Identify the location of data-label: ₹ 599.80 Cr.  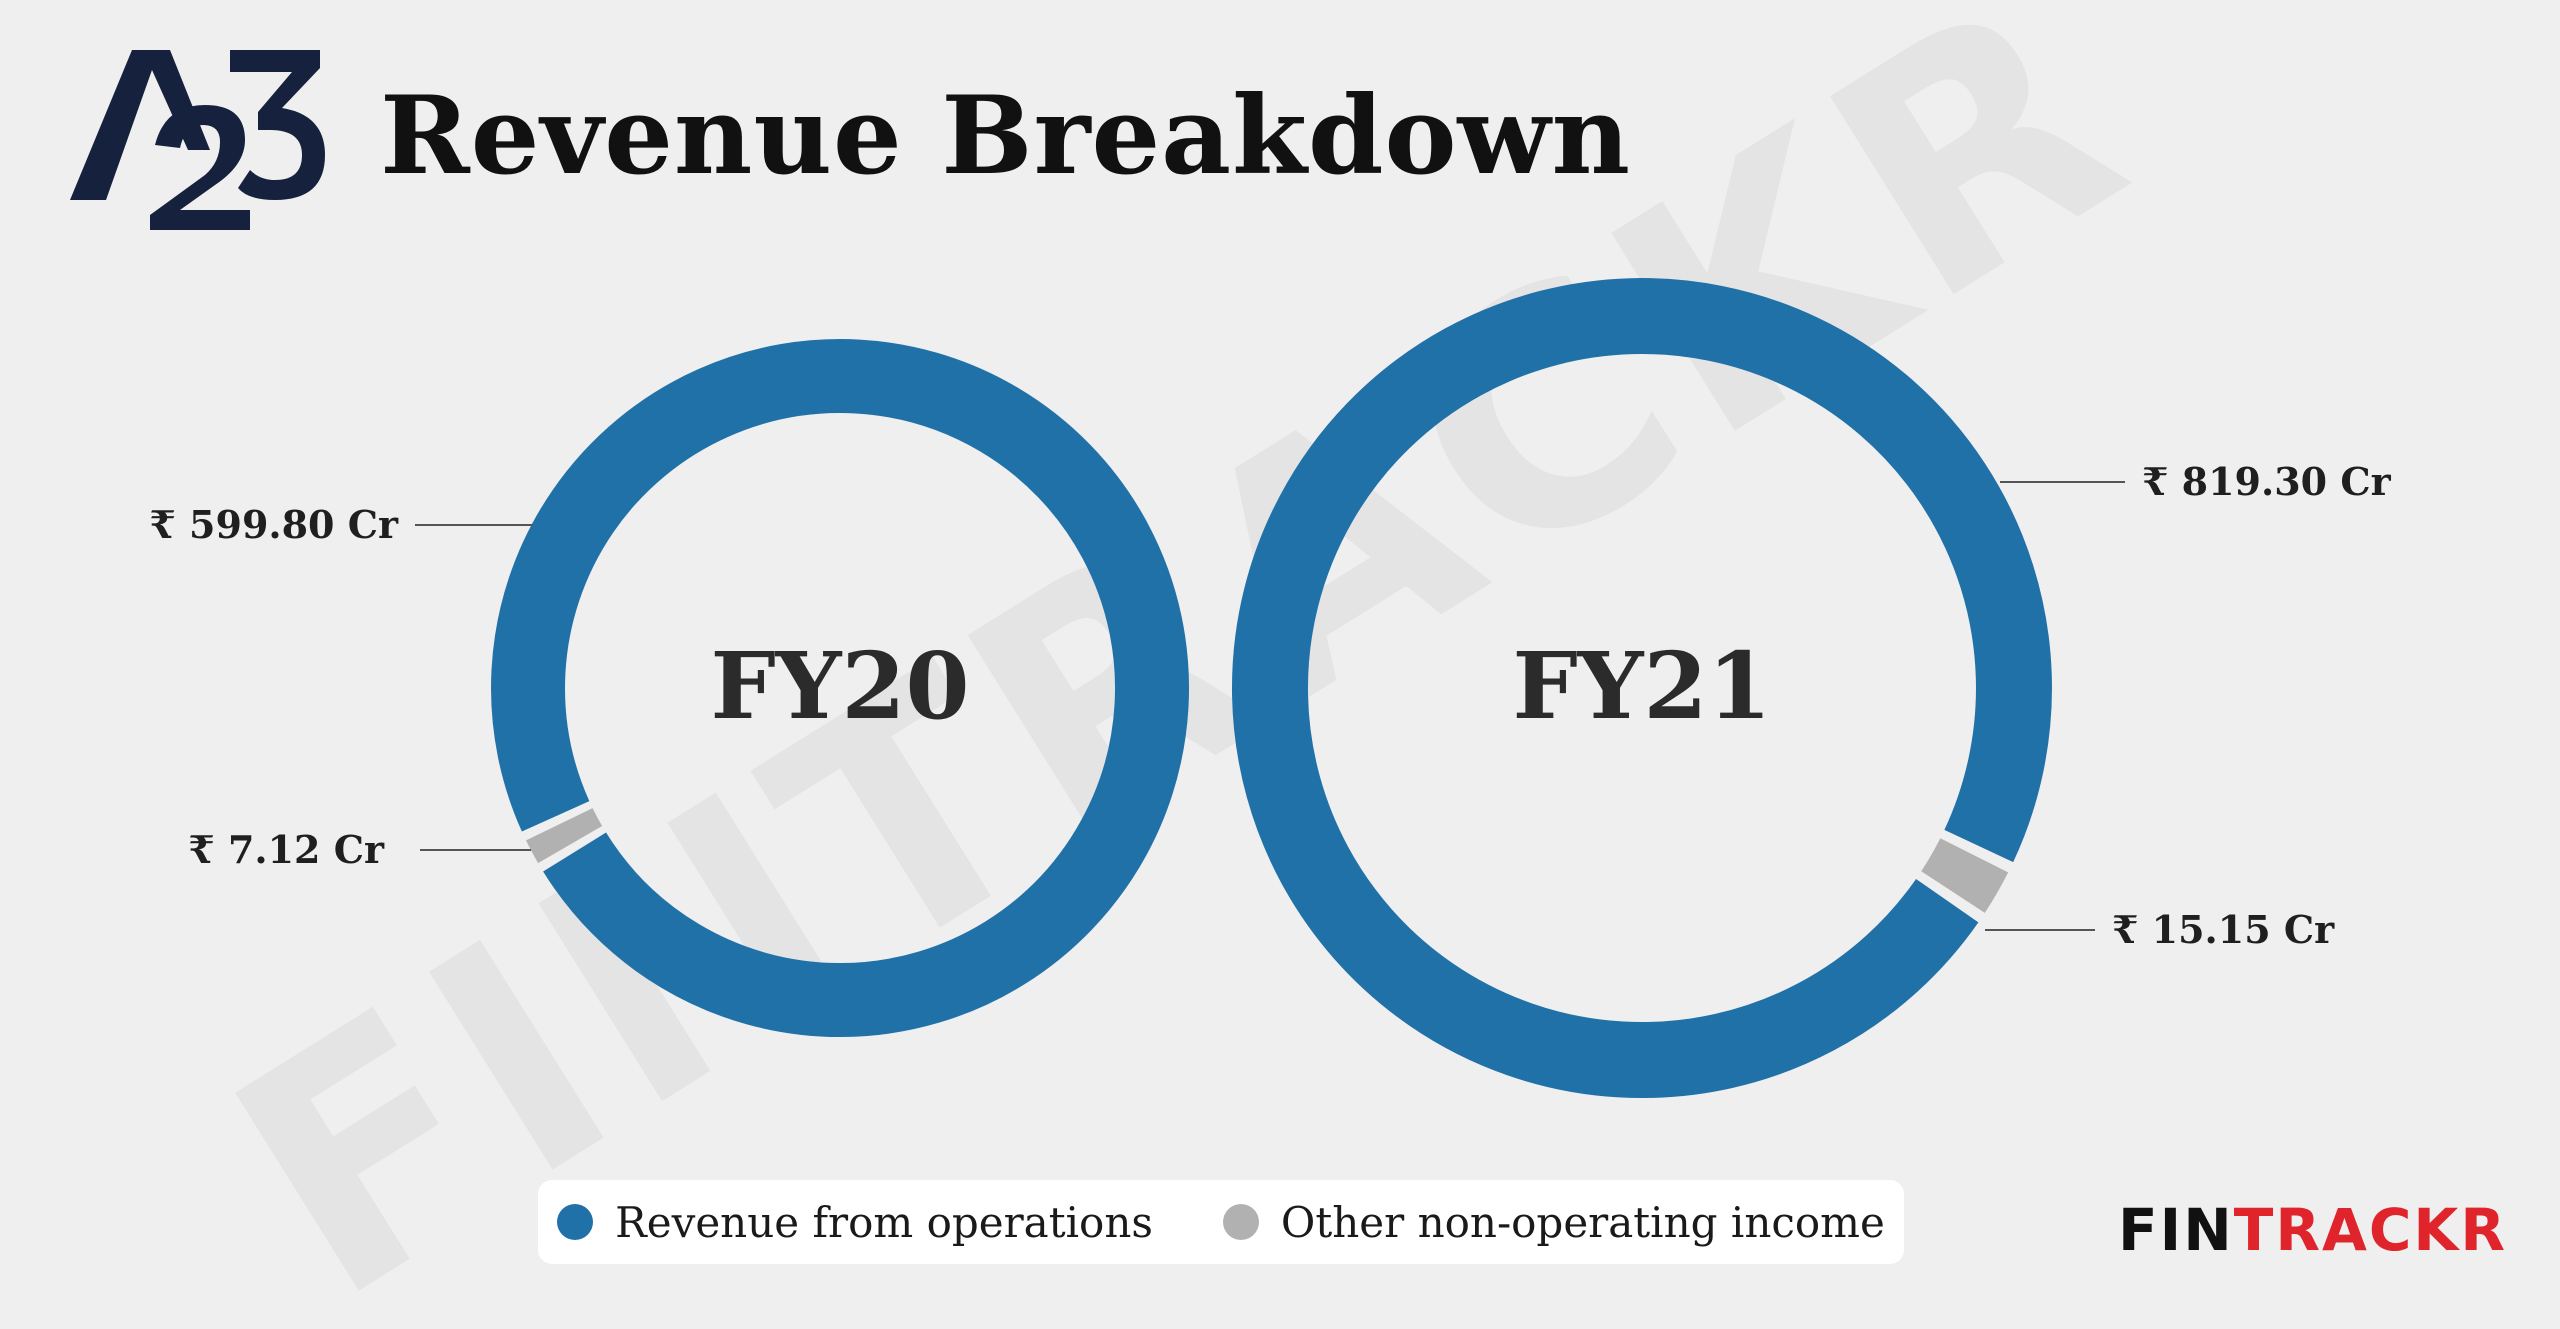
(274, 524).